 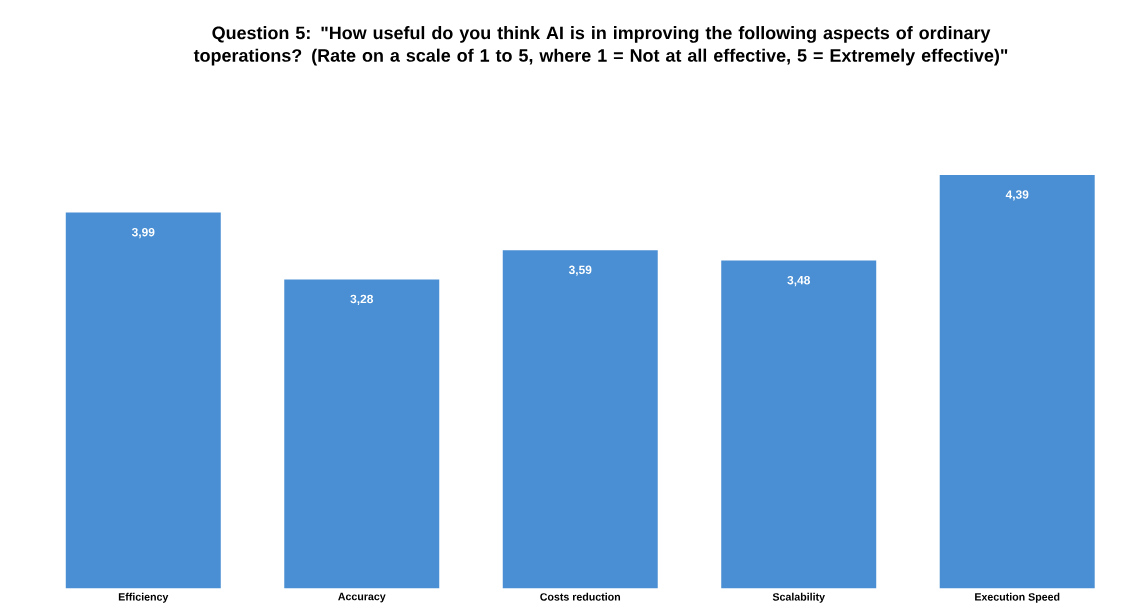 What do you see at coordinates (1017, 195) in the screenshot?
I see `data-label: 4,39` at bounding box center [1017, 195].